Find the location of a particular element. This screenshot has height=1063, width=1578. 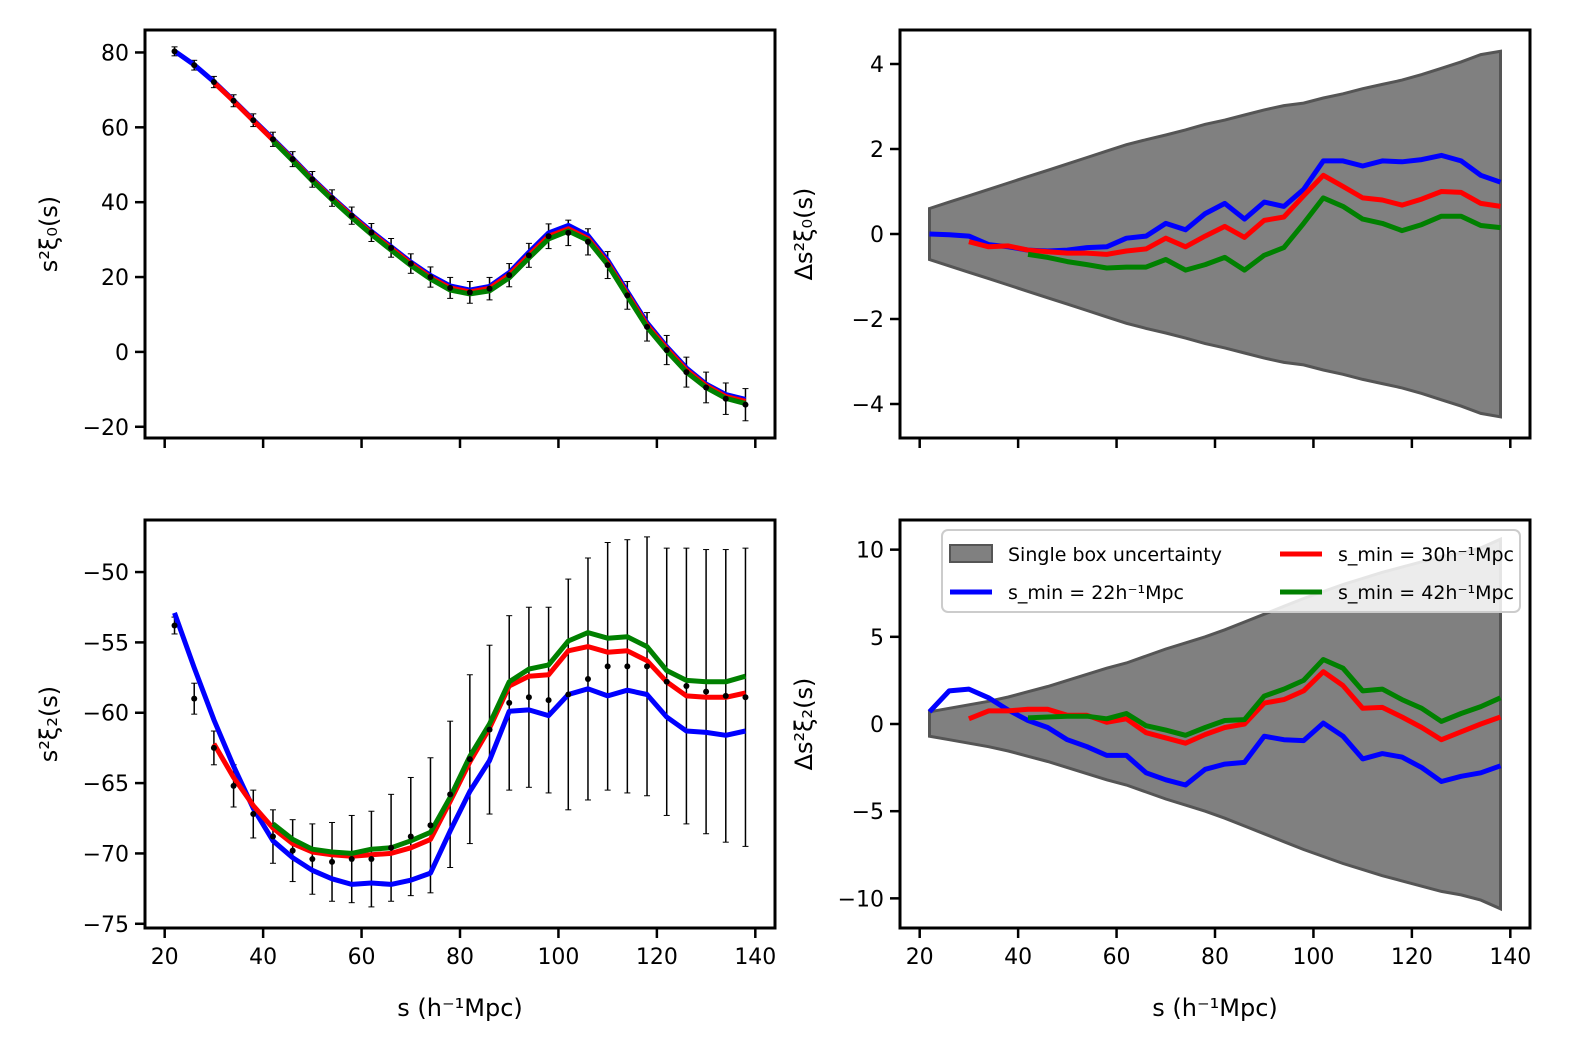

legend-swatch-band is located at coordinates (971, 553).